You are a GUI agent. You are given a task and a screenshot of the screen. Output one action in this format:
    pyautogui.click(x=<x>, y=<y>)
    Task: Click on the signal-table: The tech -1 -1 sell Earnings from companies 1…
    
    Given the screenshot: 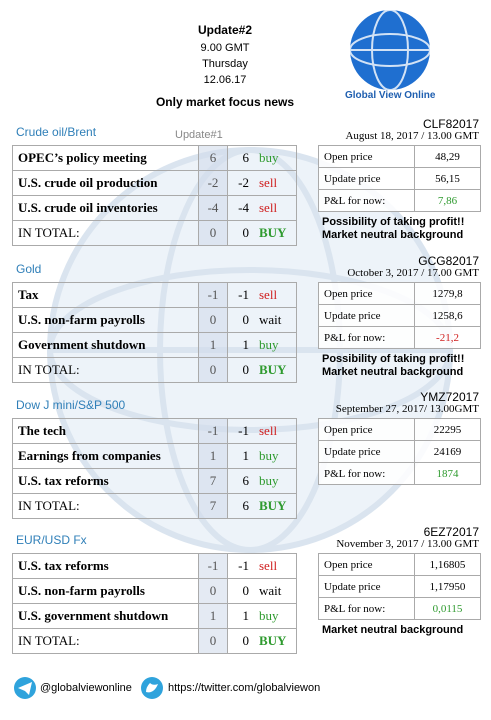 What is the action you would take?
    pyautogui.click(x=154, y=468)
    